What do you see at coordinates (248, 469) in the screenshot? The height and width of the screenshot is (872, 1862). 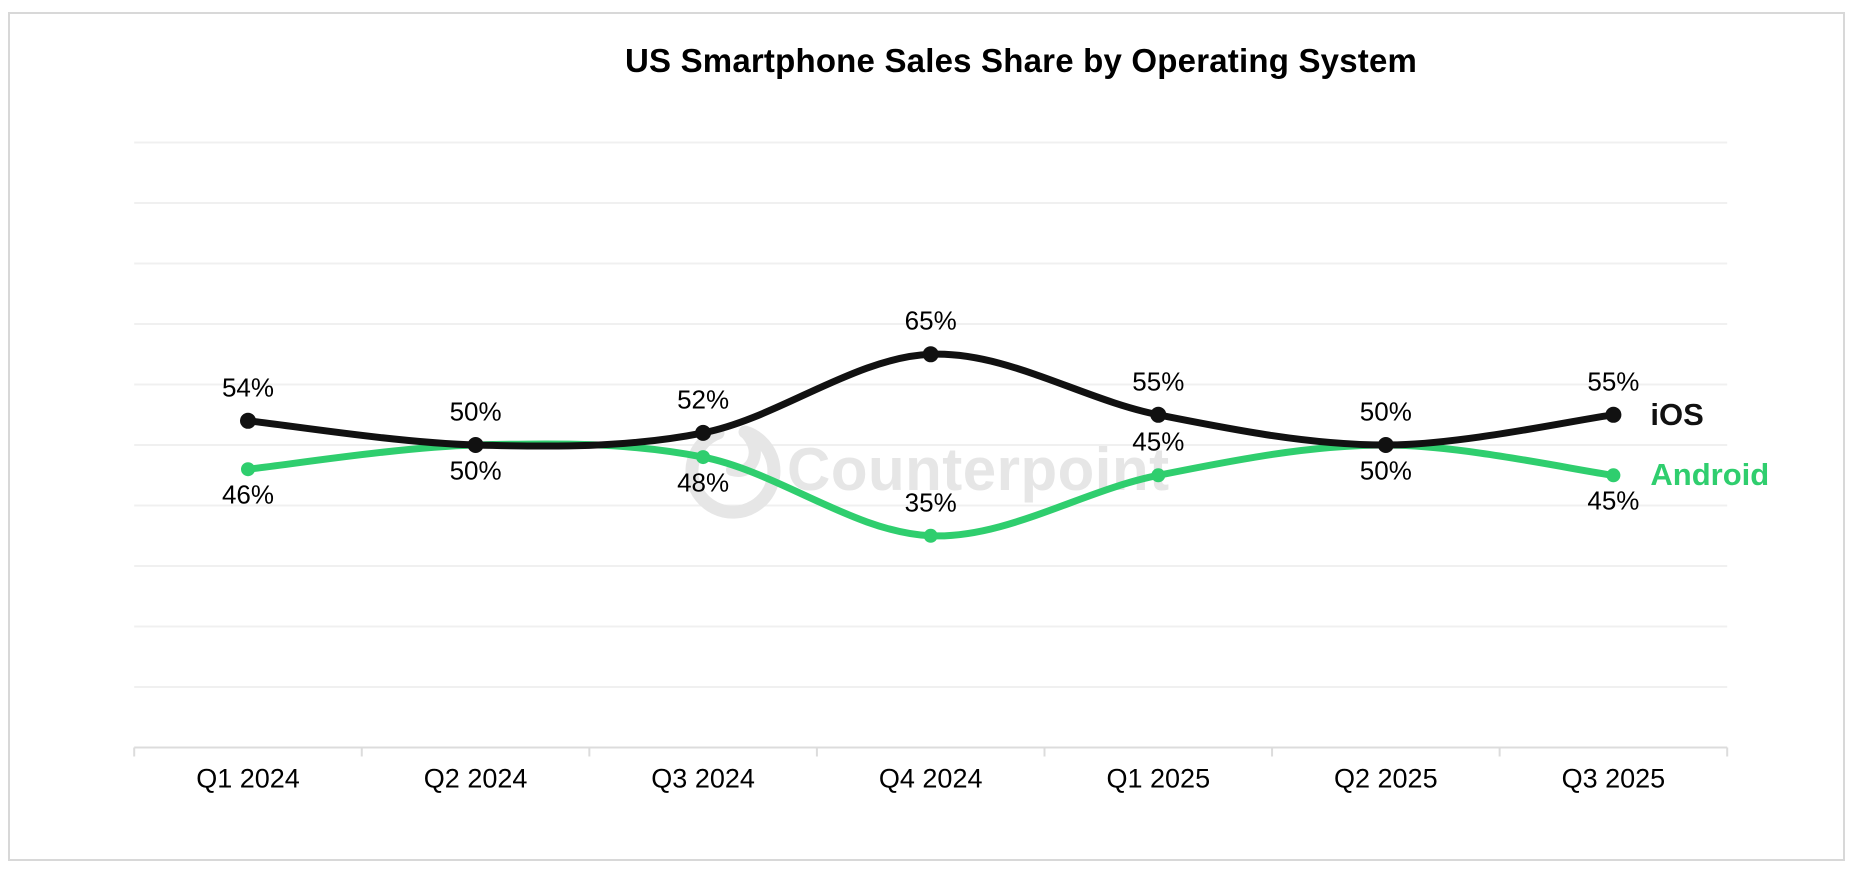 I see `android-point-q1-2024` at bounding box center [248, 469].